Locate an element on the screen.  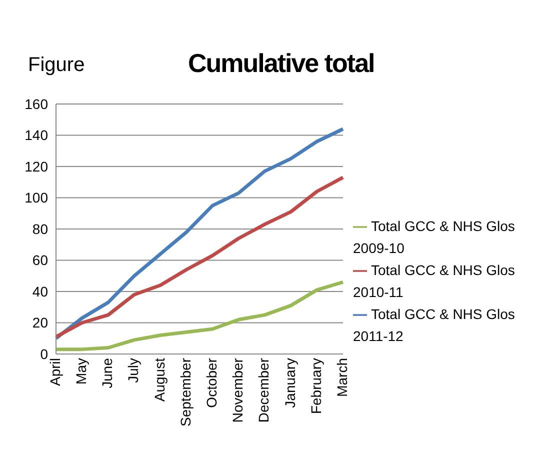
y-tick-label: 160 is located at coordinates (36, 104).